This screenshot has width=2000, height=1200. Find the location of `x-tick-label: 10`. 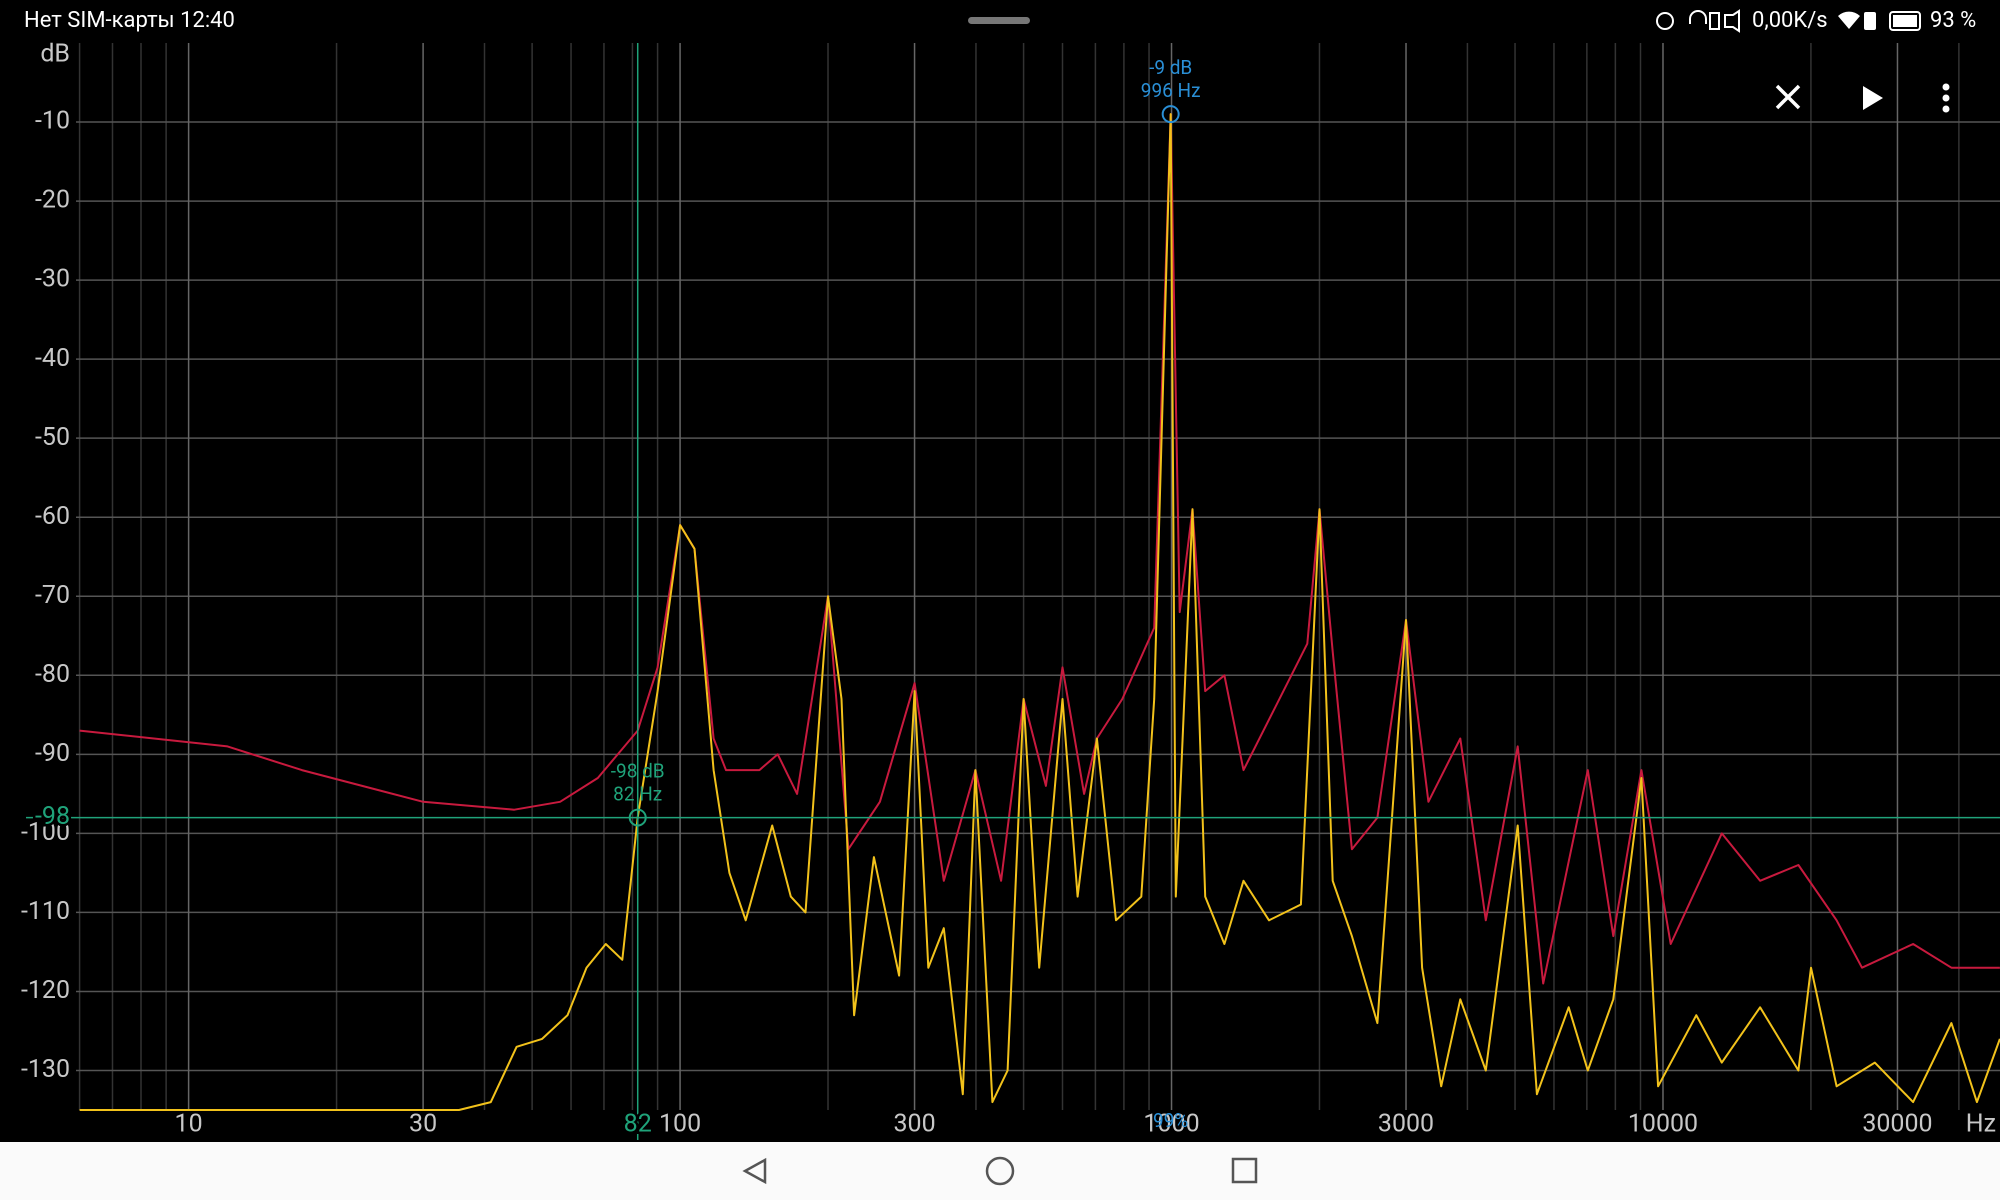

x-tick-label: 10 is located at coordinates (189, 1124).